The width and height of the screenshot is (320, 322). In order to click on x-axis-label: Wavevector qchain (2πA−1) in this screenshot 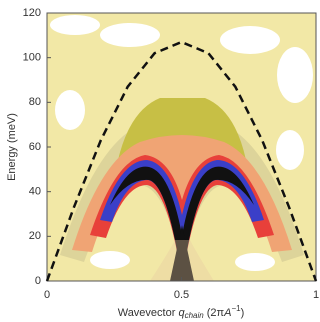, I will do `click(181, 312)`.